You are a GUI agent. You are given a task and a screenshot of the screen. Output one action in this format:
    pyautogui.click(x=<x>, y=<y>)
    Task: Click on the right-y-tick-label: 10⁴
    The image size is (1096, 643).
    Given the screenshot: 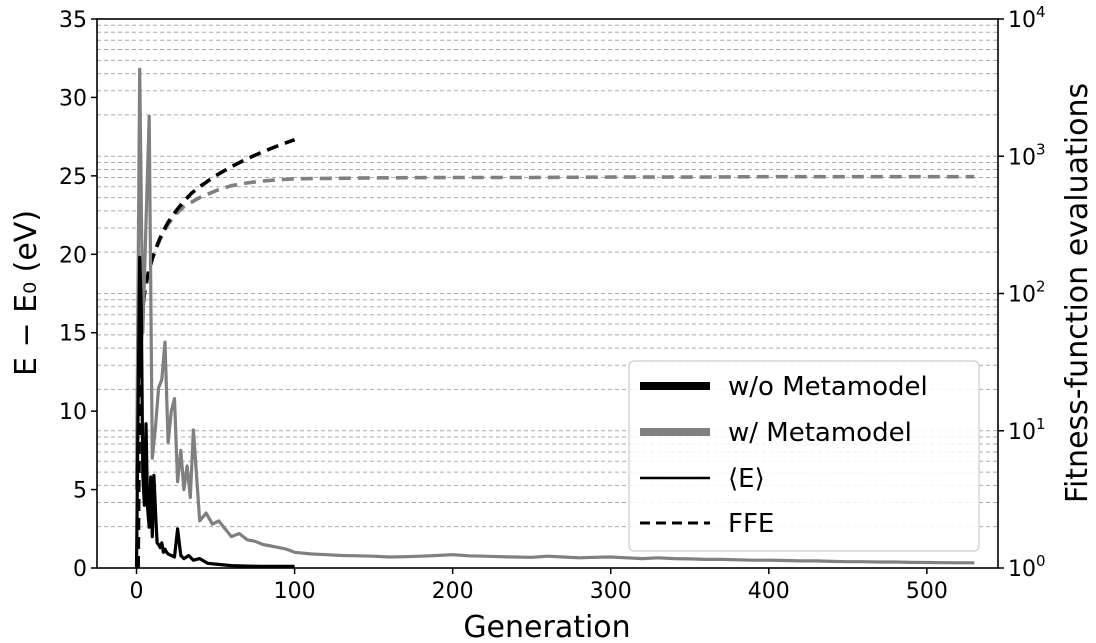 What is the action you would take?
    pyautogui.click(x=1027, y=18)
    